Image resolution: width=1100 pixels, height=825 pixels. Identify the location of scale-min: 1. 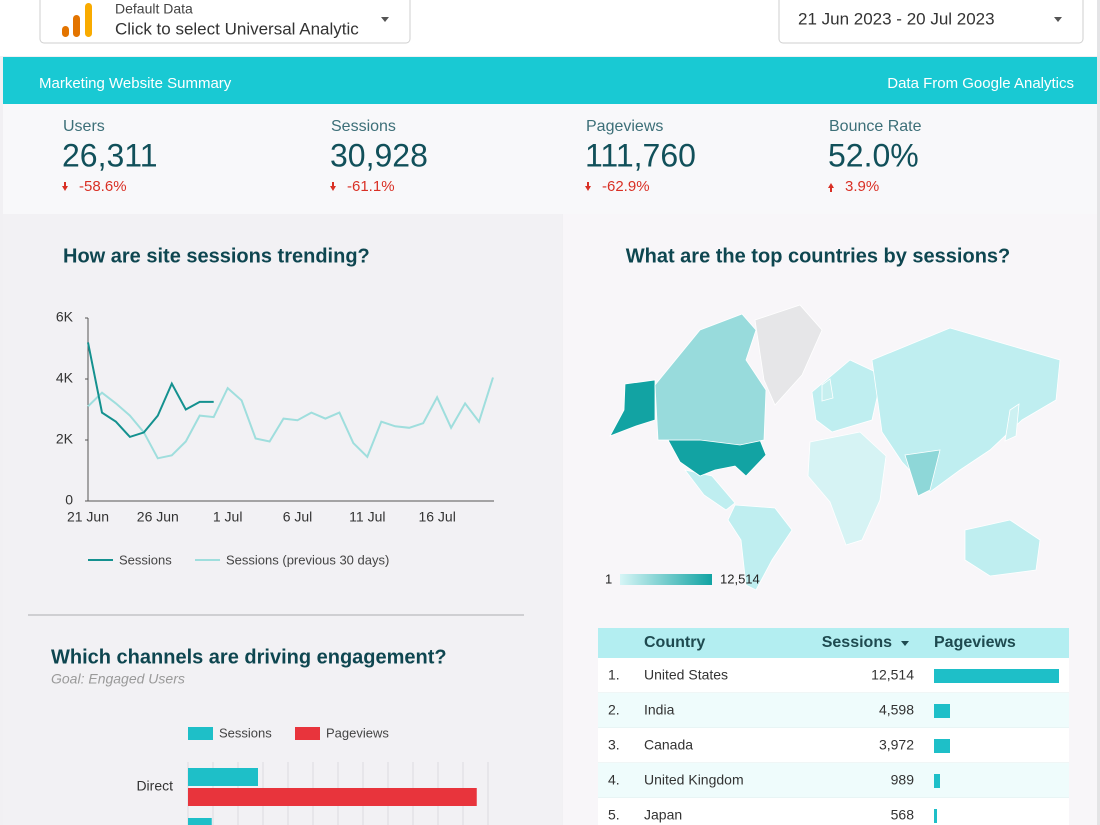
(608, 578).